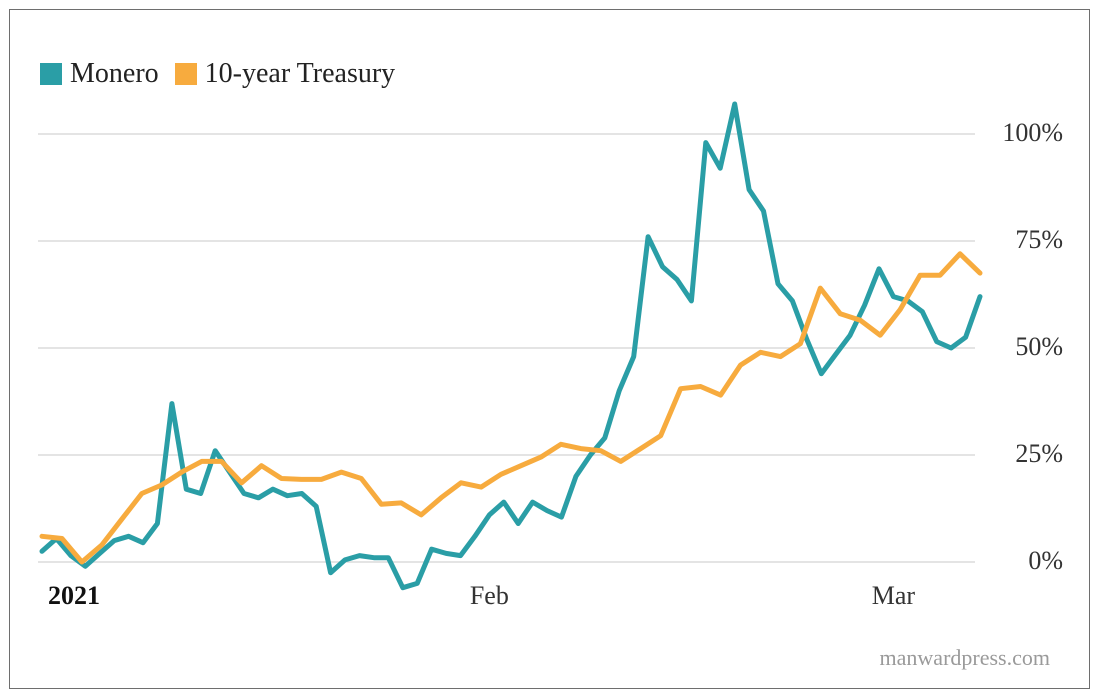 The width and height of the screenshot is (1100, 700). Describe the element at coordinates (74, 595) in the screenshot. I see `x-tick-label: 2021` at that location.